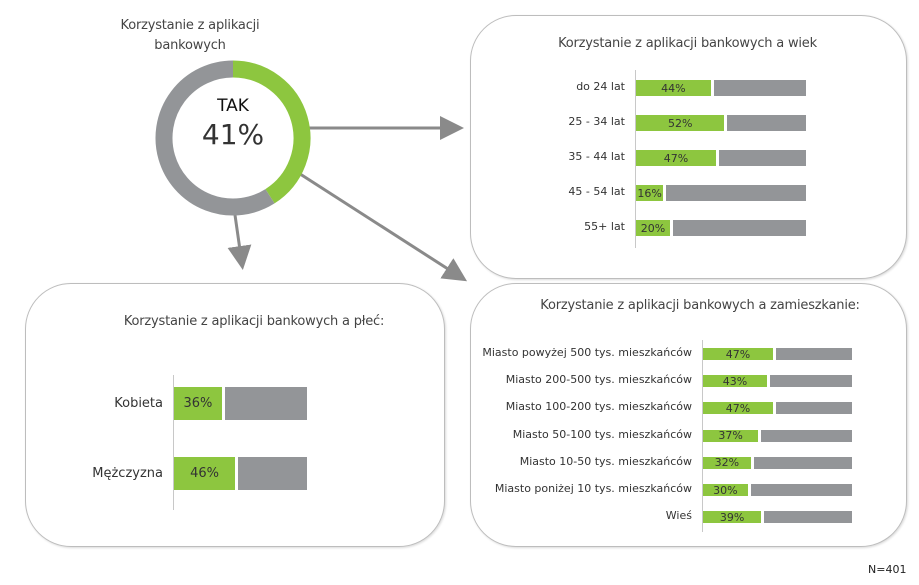  What do you see at coordinates (233, 134) in the screenshot?
I see `donut-center-value: 41%` at bounding box center [233, 134].